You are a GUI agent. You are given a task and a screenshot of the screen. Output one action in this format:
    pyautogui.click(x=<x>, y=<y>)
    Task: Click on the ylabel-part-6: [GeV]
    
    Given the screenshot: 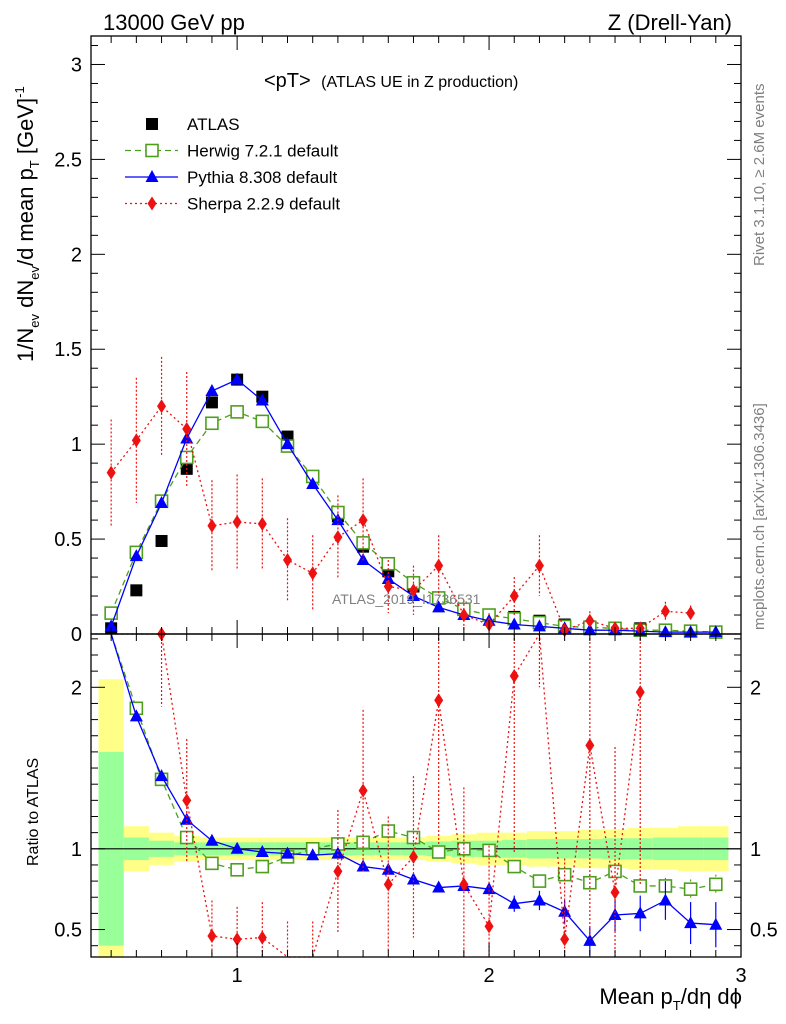 What is the action you would take?
    pyautogui.click(x=25, y=129)
    